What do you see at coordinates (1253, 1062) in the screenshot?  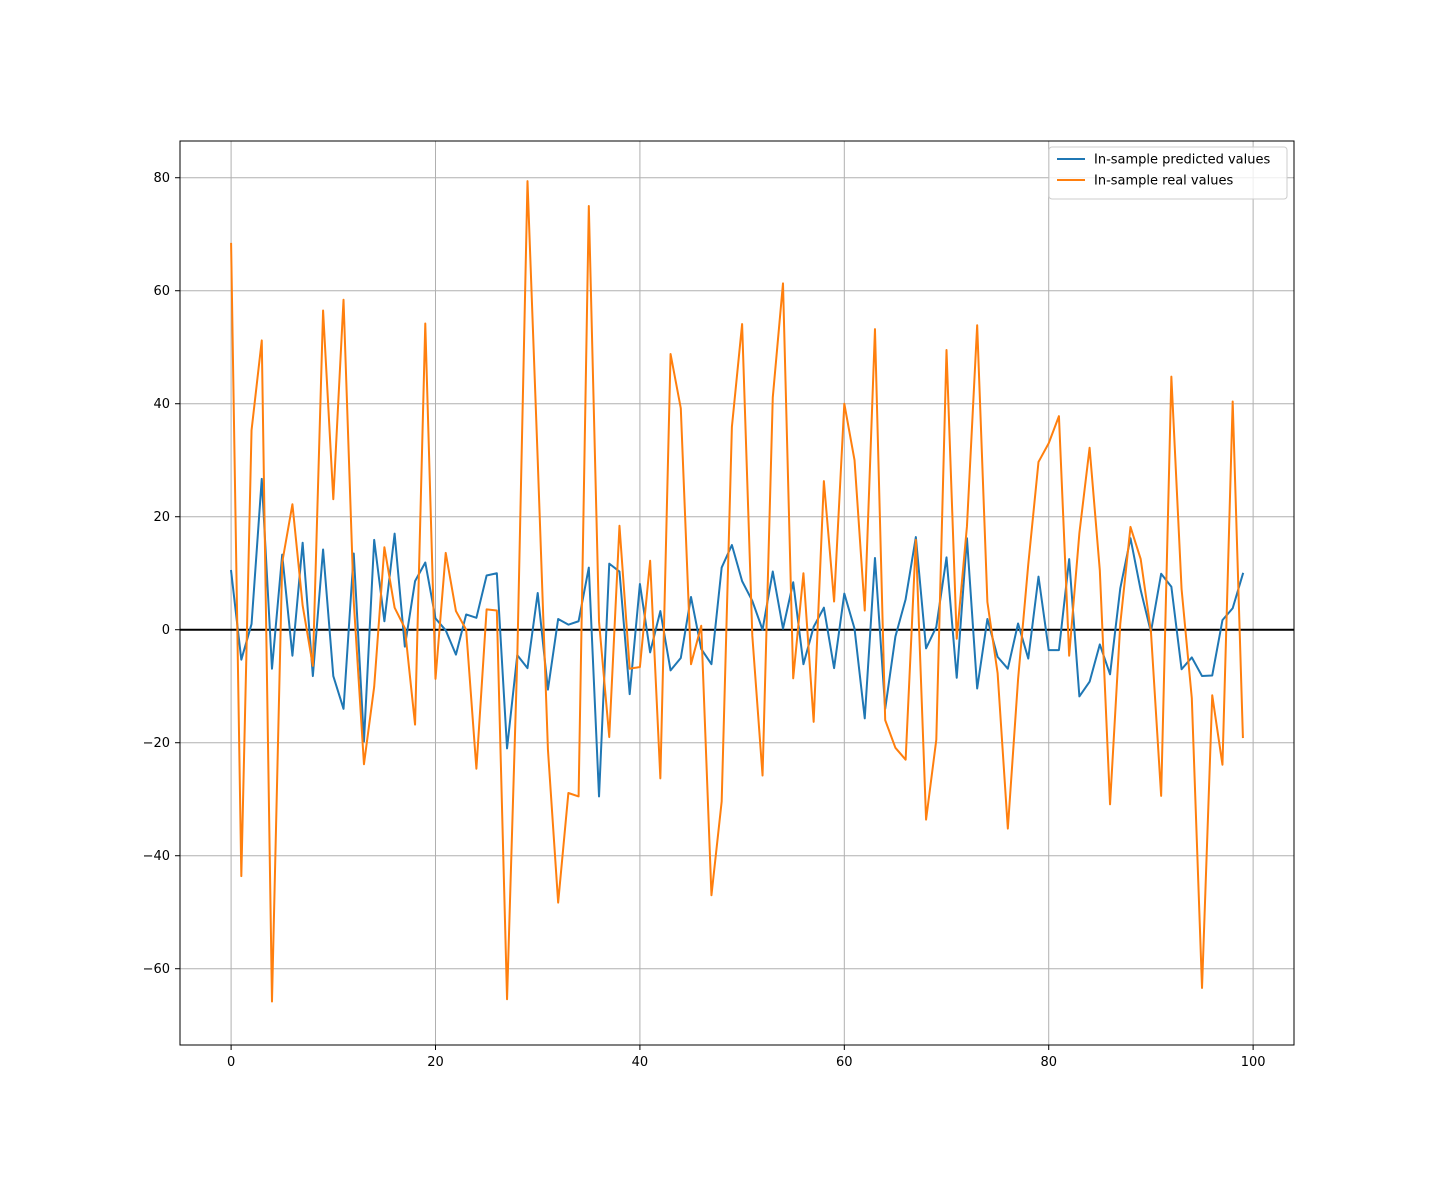 I see `x-tick-label: 100` at bounding box center [1253, 1062].